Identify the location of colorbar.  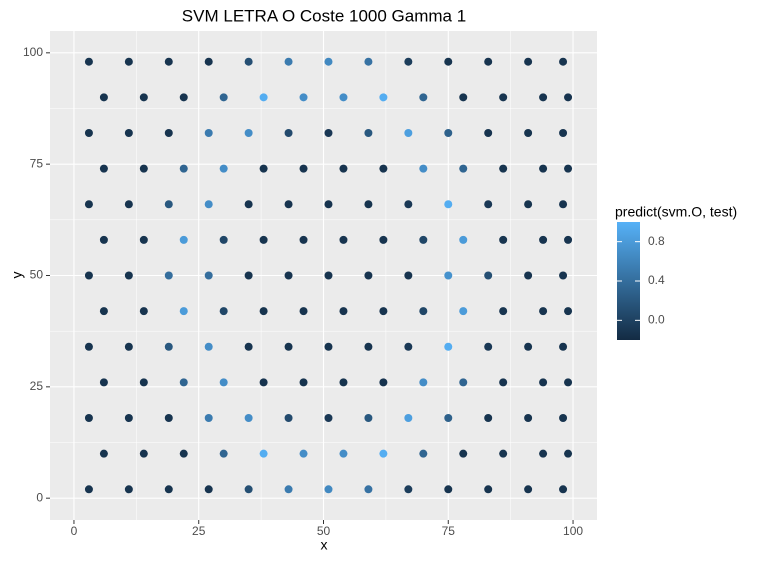
(628, 281).